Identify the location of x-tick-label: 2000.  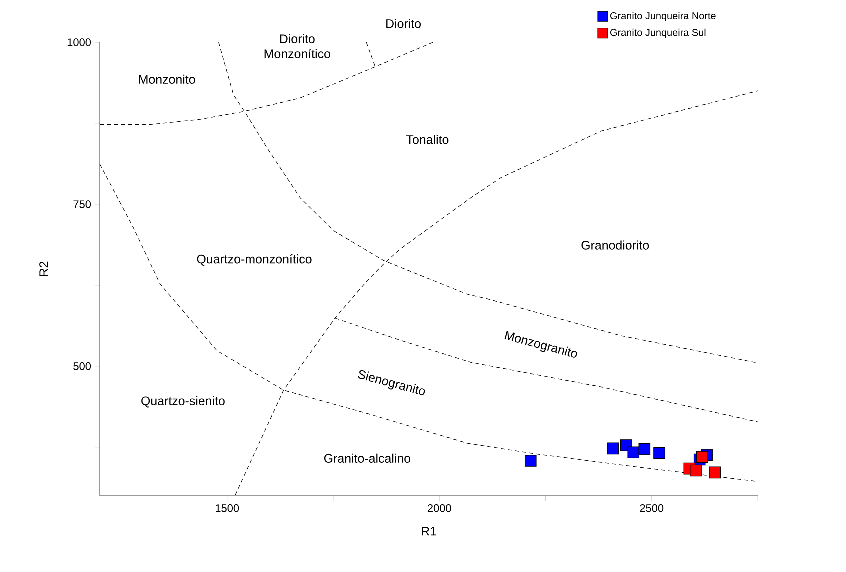
(440, 508).